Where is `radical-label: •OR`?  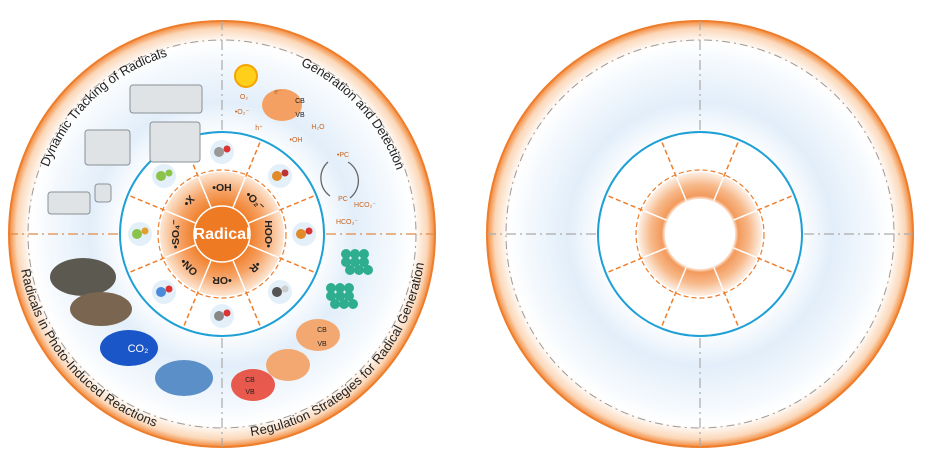
radical-label: •OR is located at coordinates (222, 280).